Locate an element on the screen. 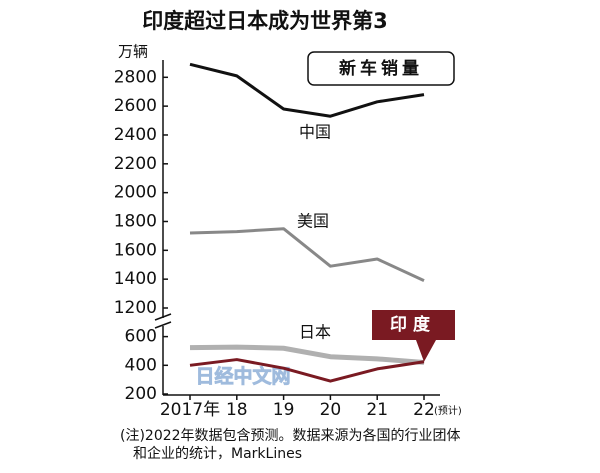 The height and width of the screenshot is (473, 600). x-tick-label: 20 is located at coordinates (331, 410).